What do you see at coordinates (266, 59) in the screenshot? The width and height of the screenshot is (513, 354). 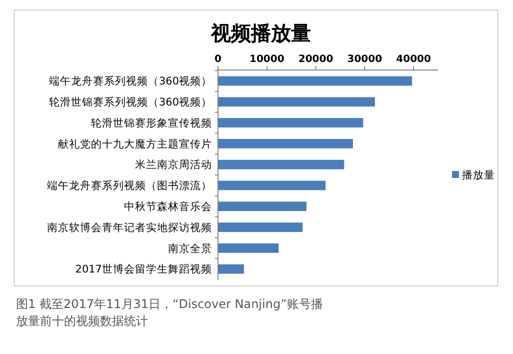 I see `x-tick-label: 10000` at bounding box center [266, 59].